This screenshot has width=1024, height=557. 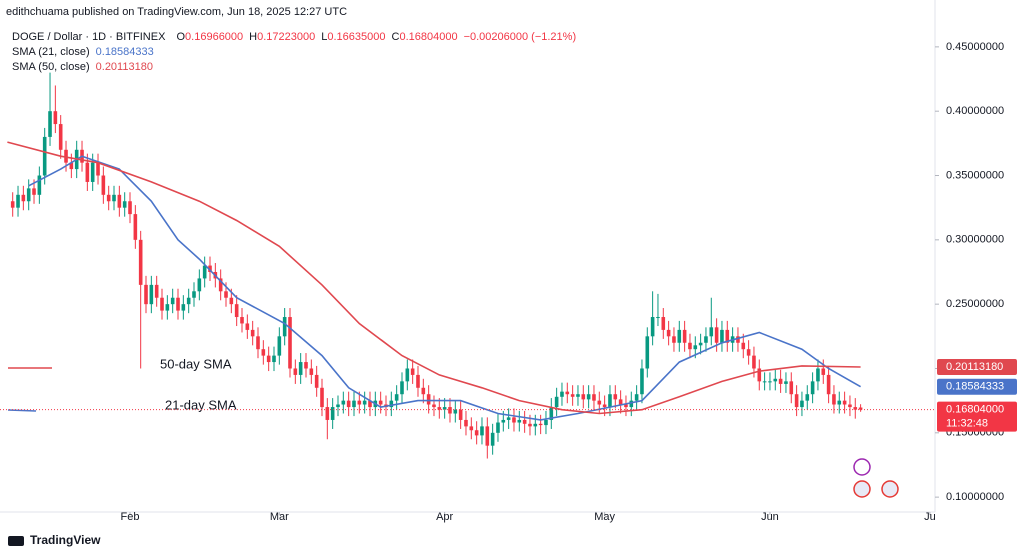 I want to click on y-tick-label: 0.30000000, so click(x=975, y=240).